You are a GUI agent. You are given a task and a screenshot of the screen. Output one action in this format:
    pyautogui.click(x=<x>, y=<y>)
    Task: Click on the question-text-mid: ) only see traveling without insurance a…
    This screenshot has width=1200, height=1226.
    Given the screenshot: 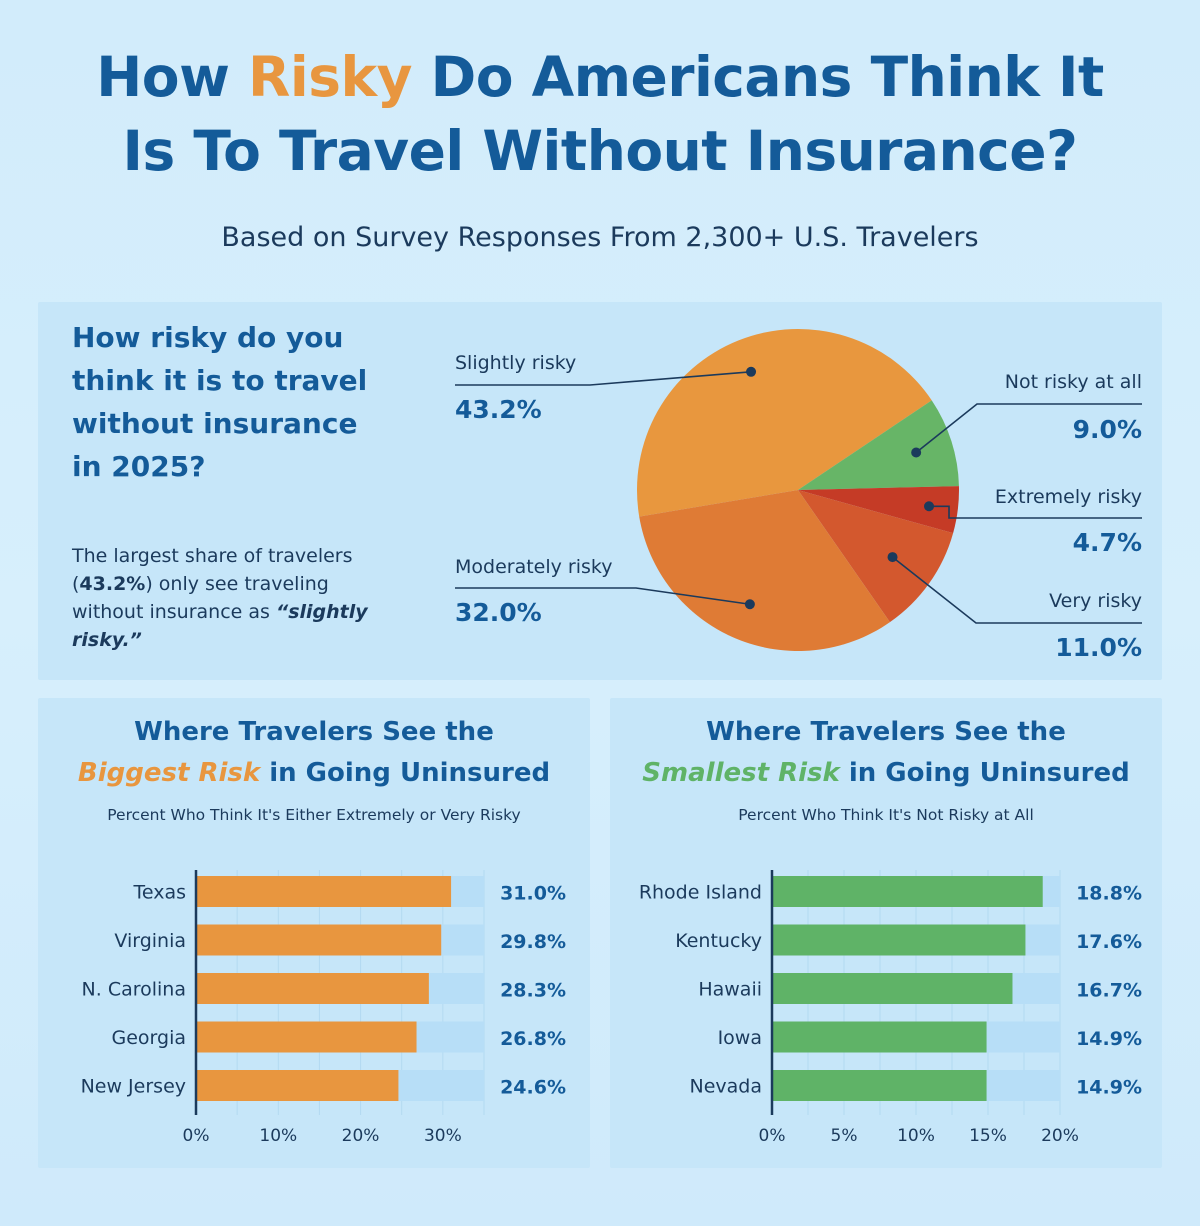 What is the action you would take?
    pyautogui.click(x=200, y=598)
    